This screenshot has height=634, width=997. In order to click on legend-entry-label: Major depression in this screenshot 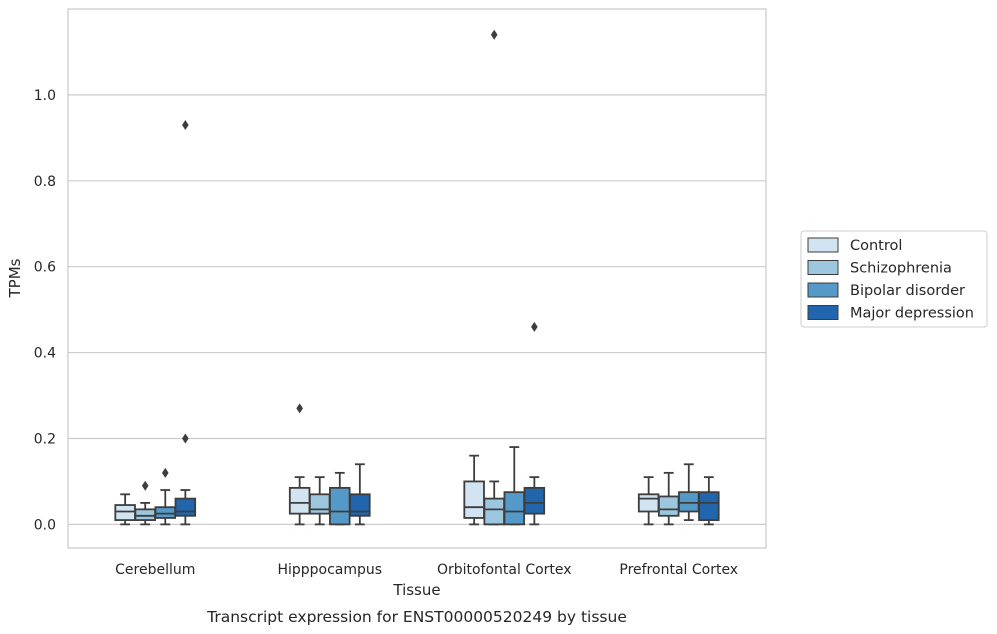, I will do `click(912, 314)`.